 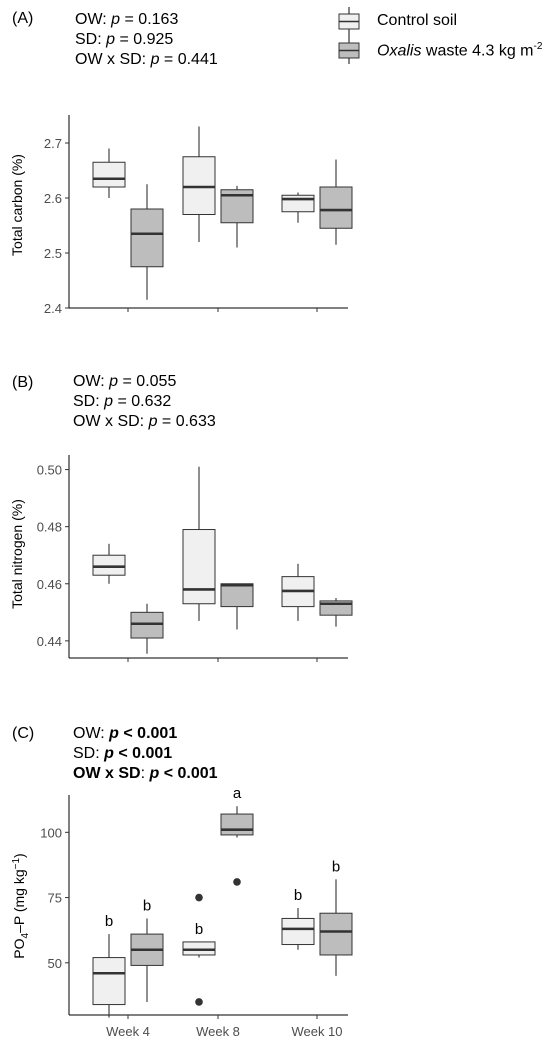 I want to click on y-tick-label: 50, so click(x=55, y=963).